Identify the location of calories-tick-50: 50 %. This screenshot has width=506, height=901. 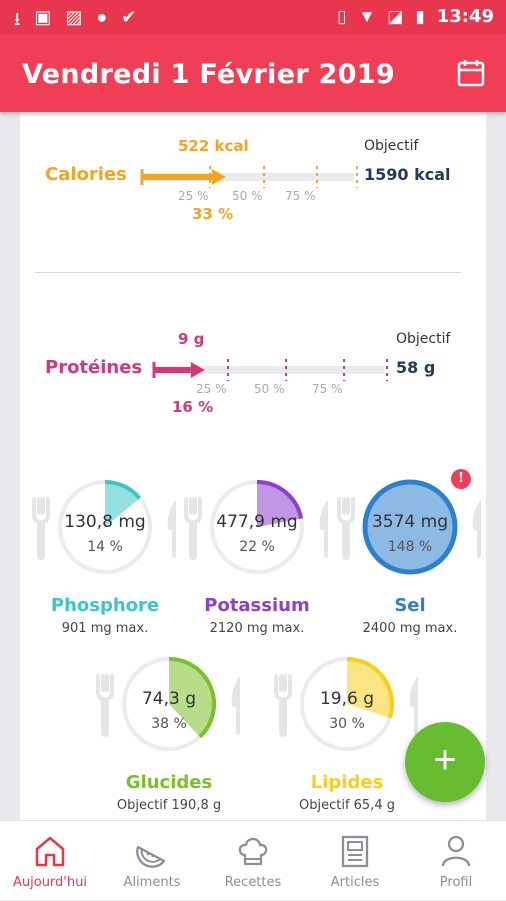
(247, 196).